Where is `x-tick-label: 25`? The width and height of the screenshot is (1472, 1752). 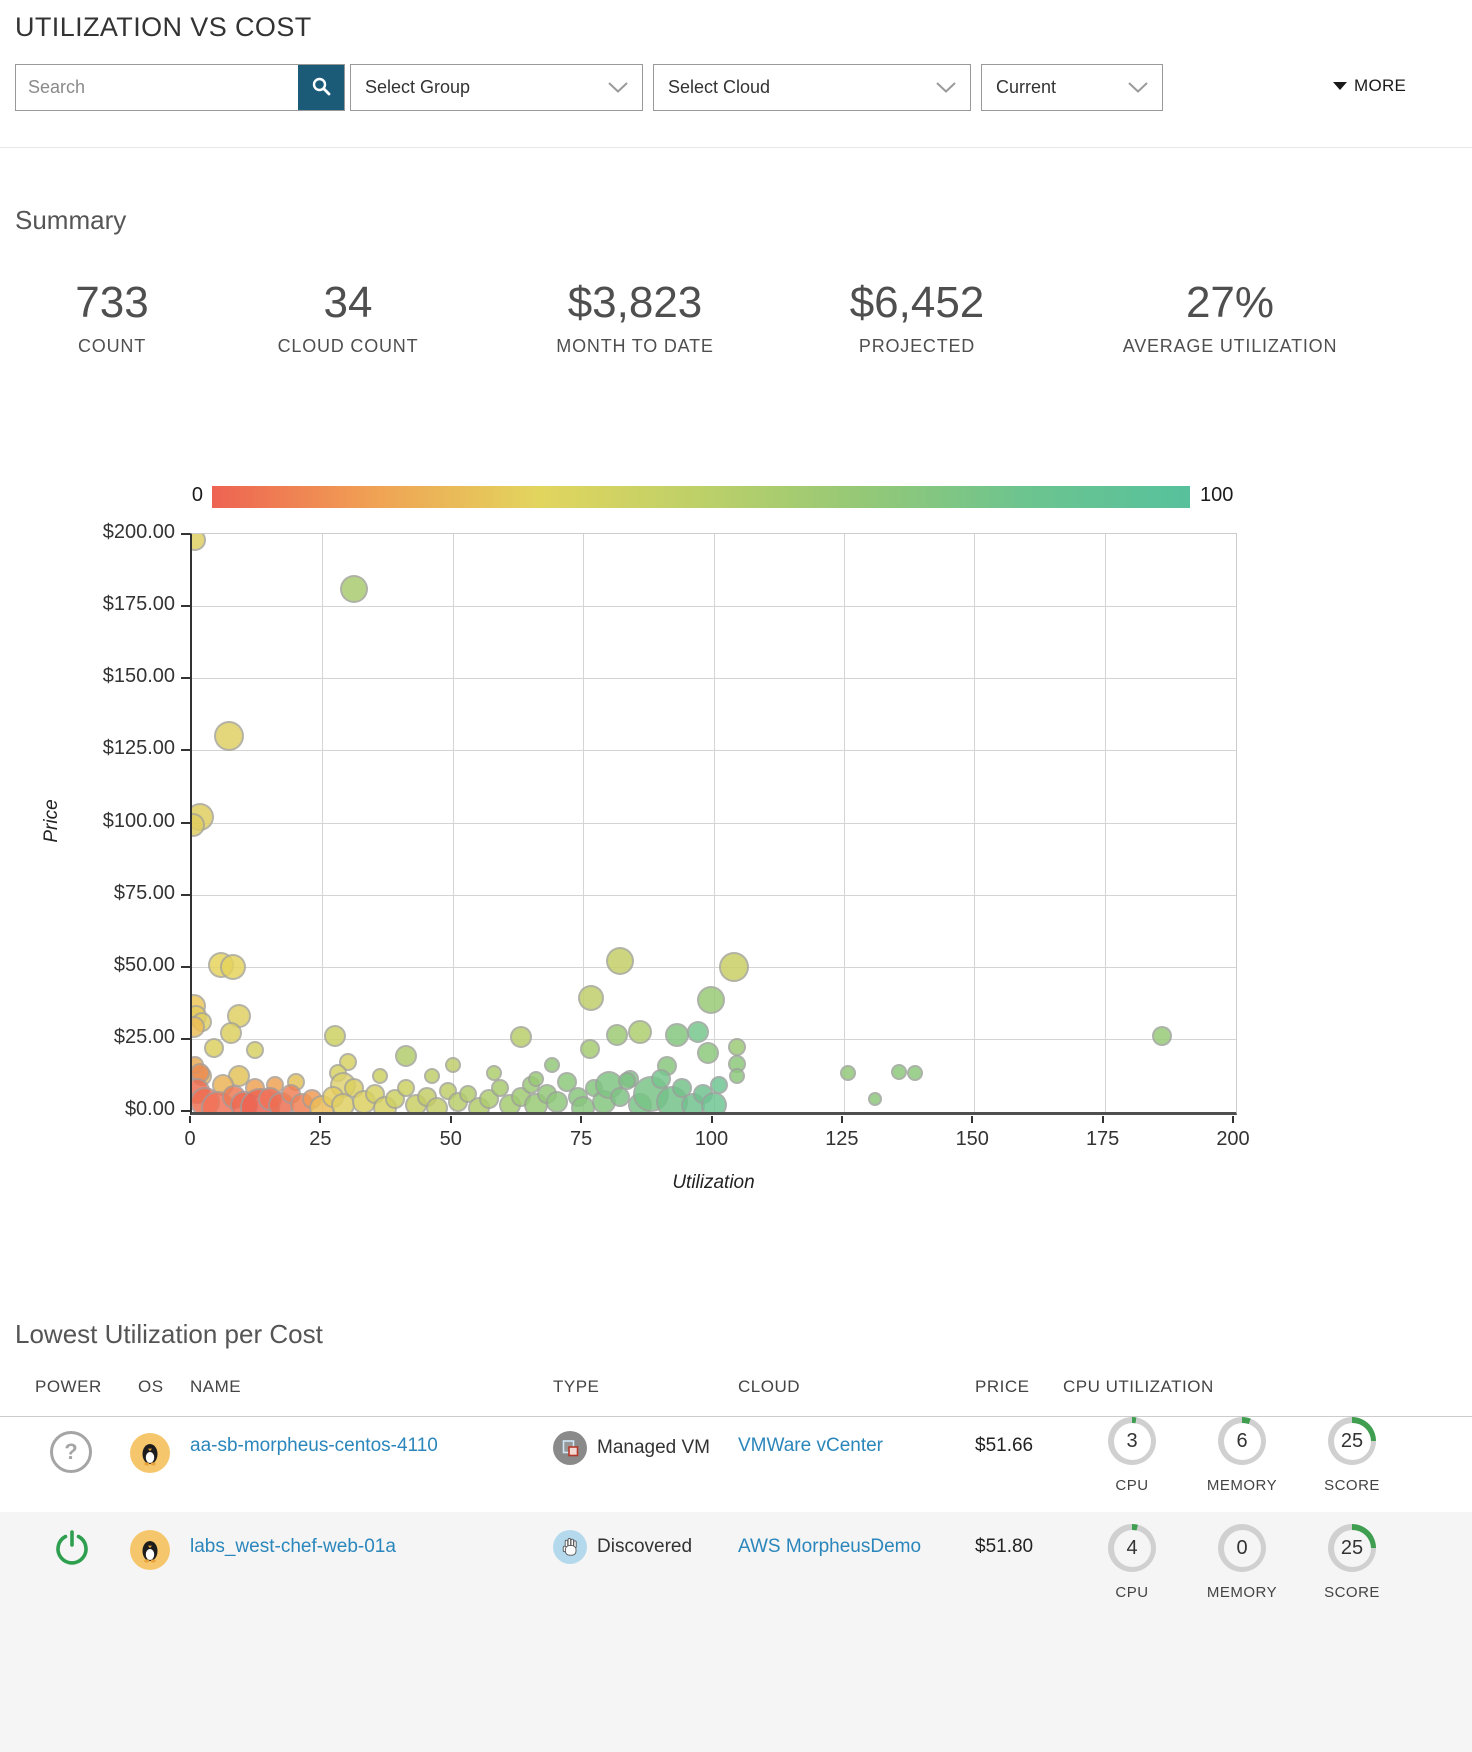 x-tick-label: 25 is located at coordinates (320, 1139).